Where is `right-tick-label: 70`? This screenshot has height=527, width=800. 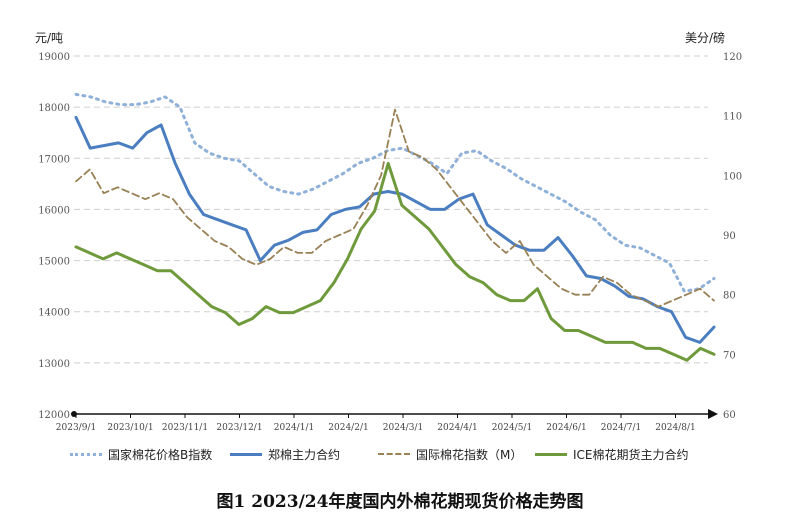
right-tick-label: 70 is located at coordinates (729, 355).